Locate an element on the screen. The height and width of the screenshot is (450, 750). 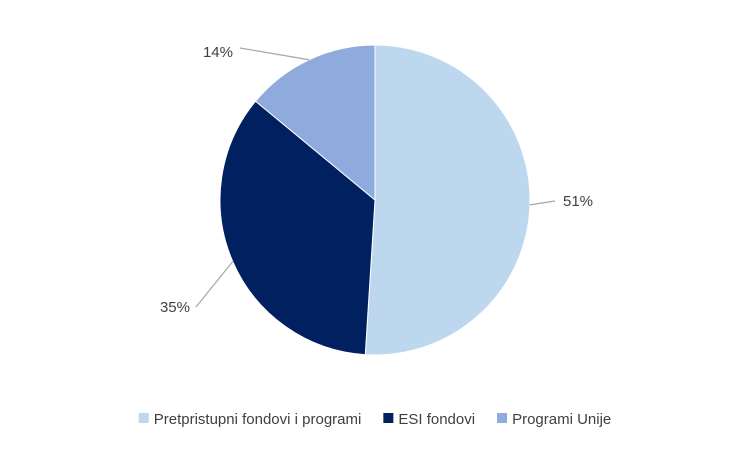
data-label-2: 35% is located at coordinates (175, 307).